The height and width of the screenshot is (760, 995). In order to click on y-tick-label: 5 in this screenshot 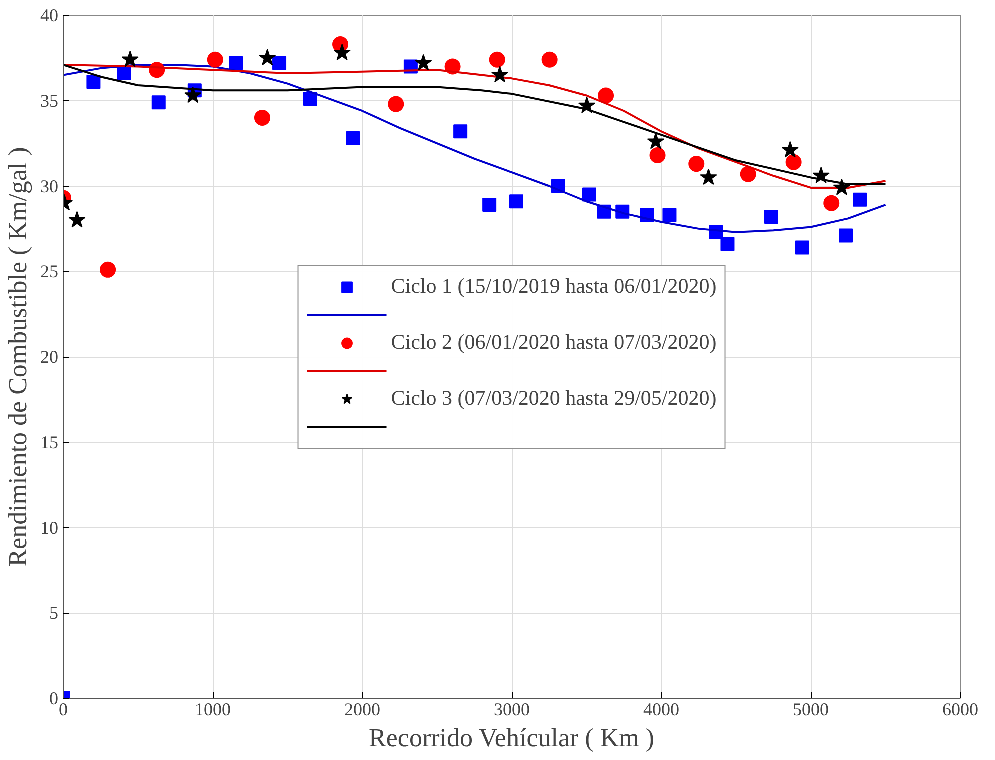, I will do `click(54, 613)`.